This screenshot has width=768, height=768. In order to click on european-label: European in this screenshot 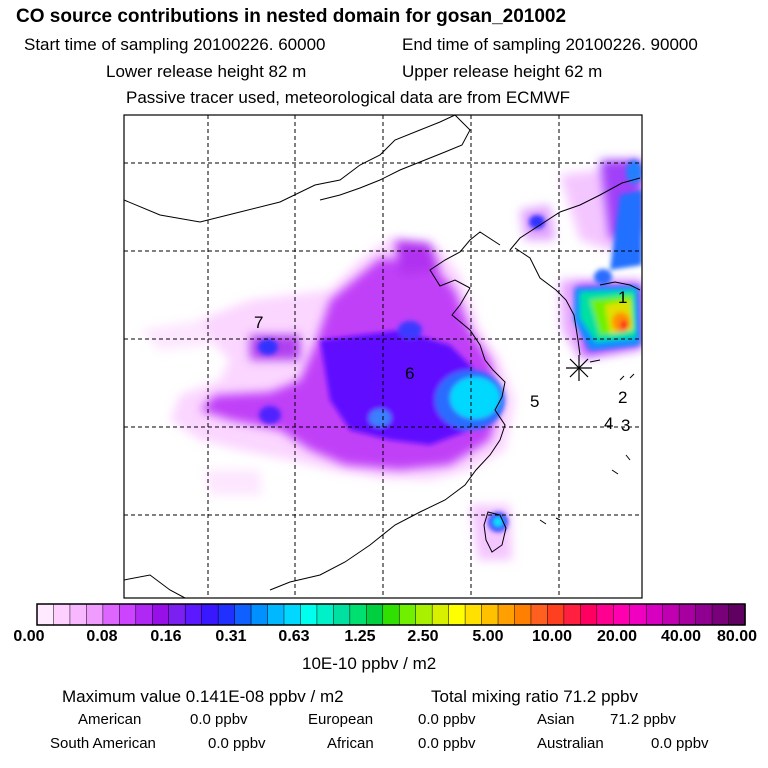, I will do `click(341, 719)`.